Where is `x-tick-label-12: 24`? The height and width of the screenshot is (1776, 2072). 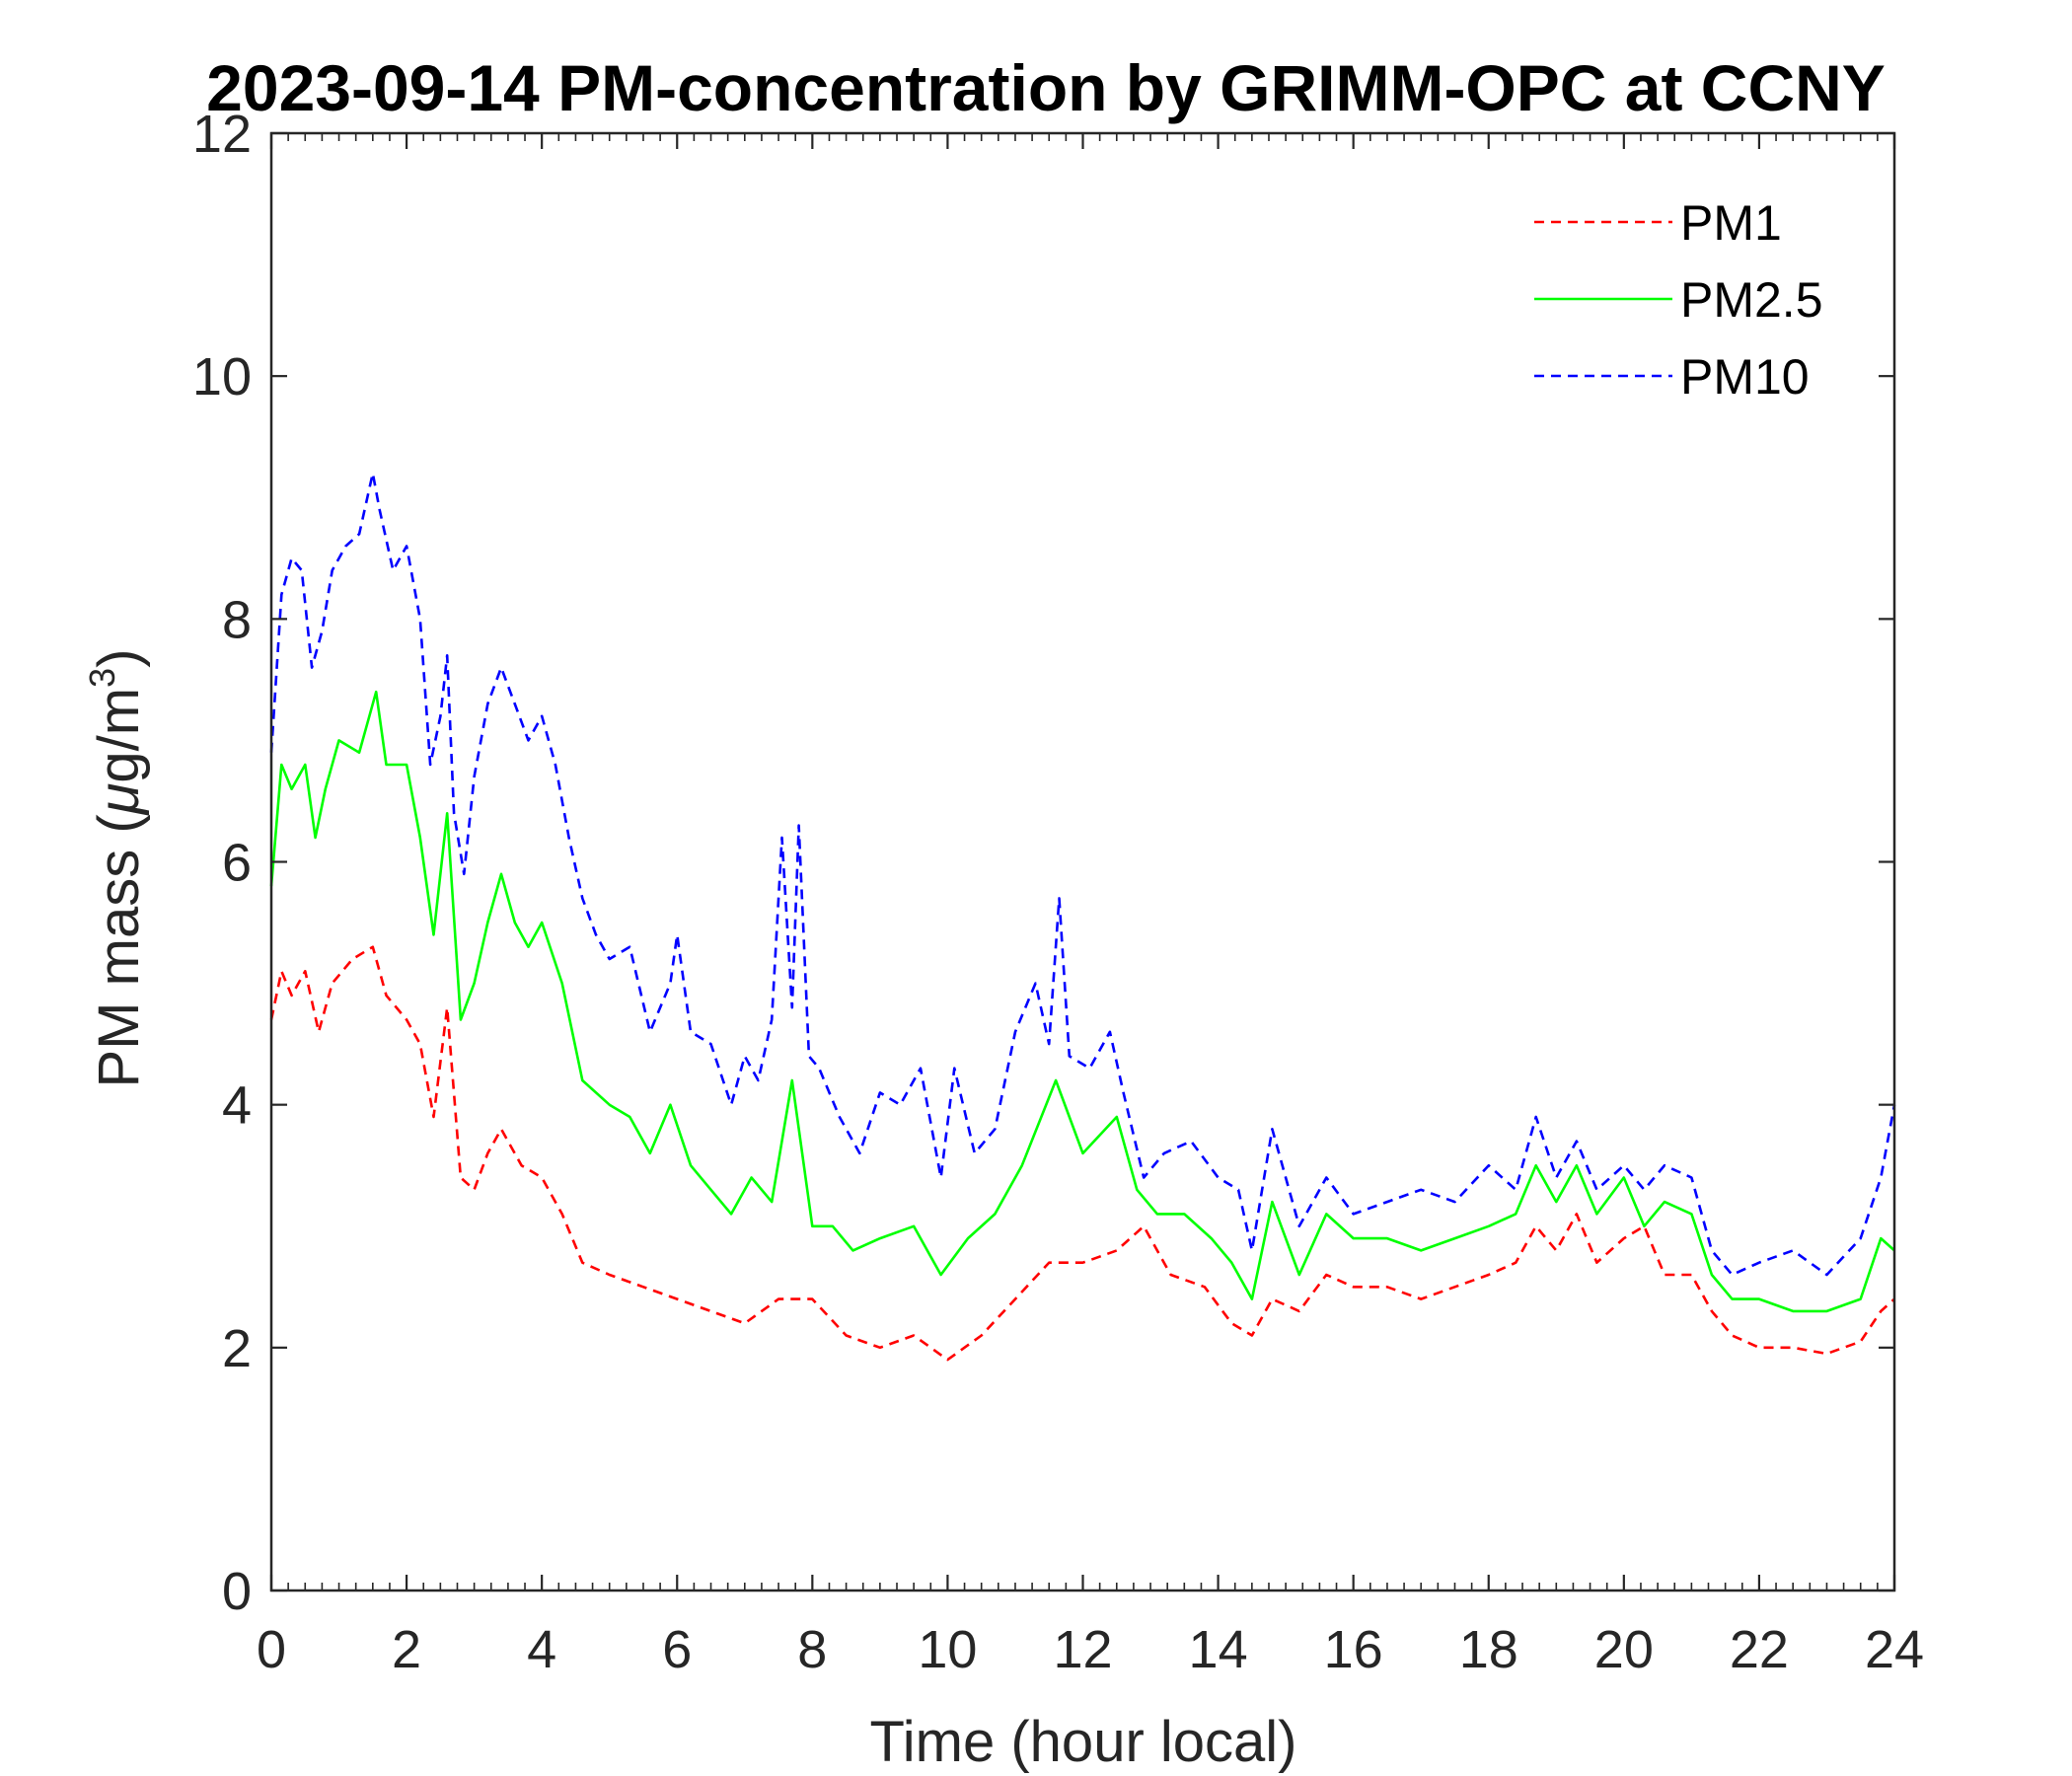
x-tick-label-12: 24 is located at coordinates (1895, 1650).